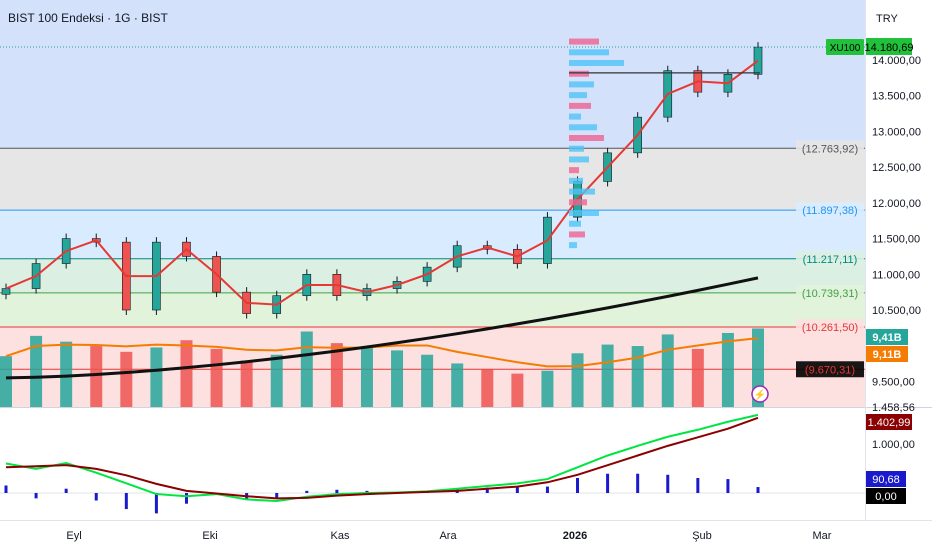 The height and width of the screenshot is (555, 932). What do you see at coordinates (382, 352) in the screenshot?
I see `volume-ma-line` at bounding box center [382, 352].